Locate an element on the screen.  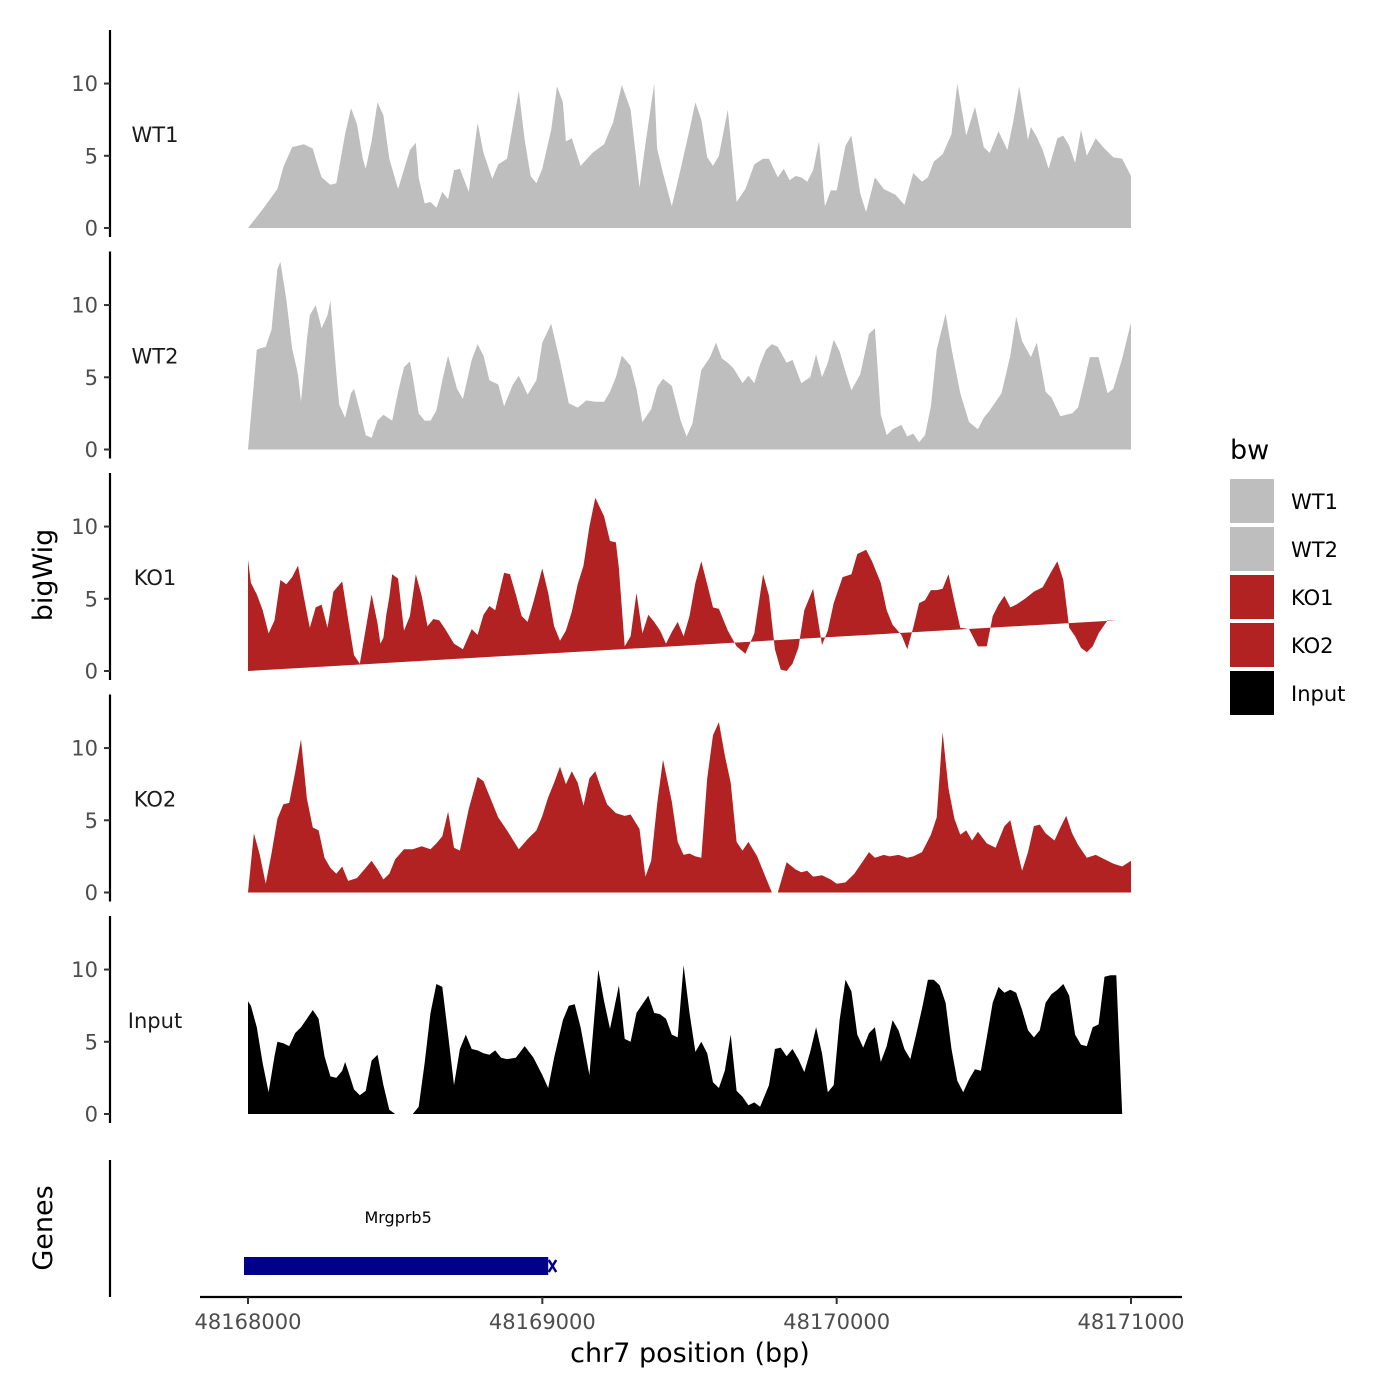
track-area-wt1 is located at coordinates (689, 155).